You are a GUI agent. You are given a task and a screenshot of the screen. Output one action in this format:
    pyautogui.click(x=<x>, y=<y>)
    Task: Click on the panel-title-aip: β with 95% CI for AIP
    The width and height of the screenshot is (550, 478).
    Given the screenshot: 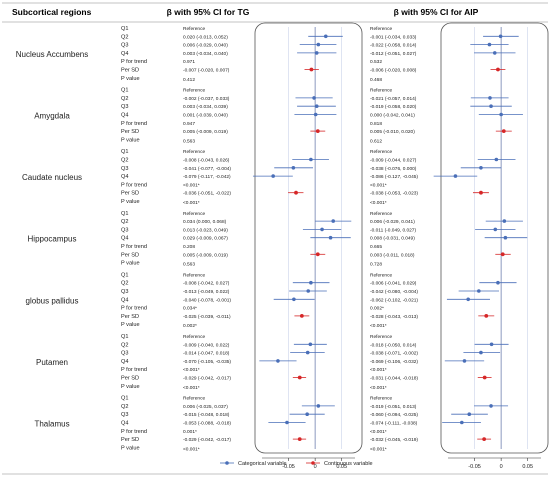 What is the action you would take?
    pyautogui.click(x=436, y=12)
    